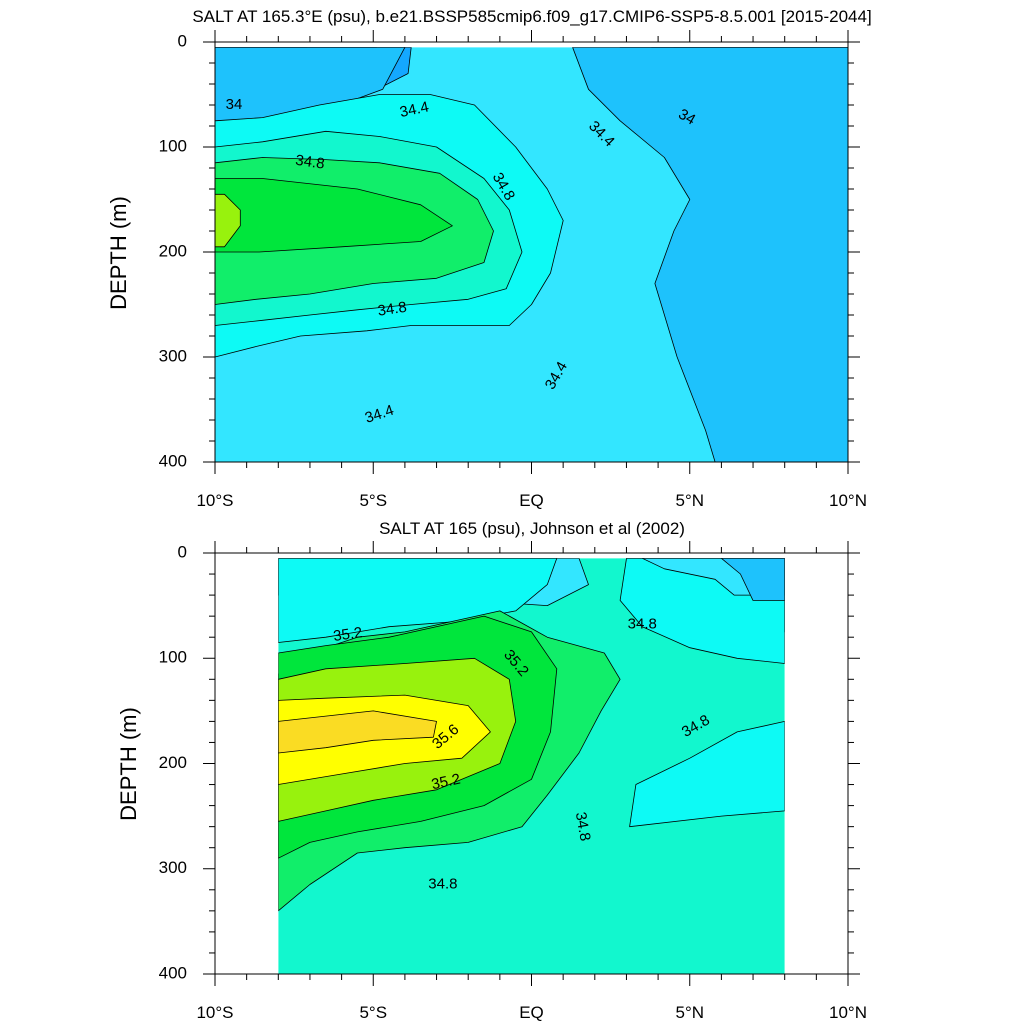 Image resolution: width=1024 pixels, height=1024 pixels. I want to click on observed-panel-y-axis-label: DEPTH (m), so click(128, 764).